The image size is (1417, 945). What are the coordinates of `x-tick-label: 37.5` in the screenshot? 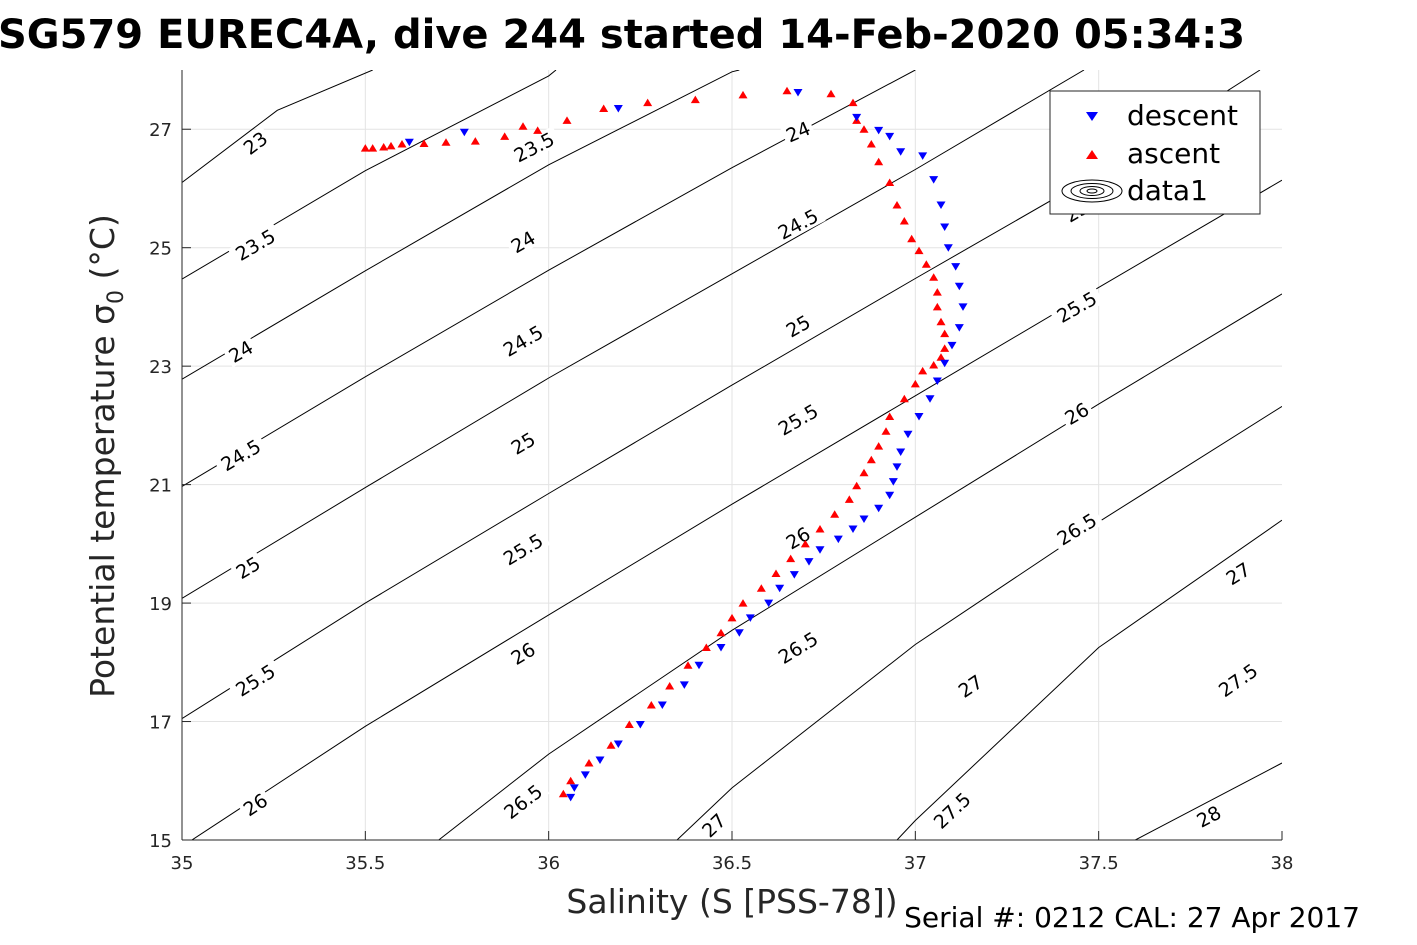 It's located at (1099, 863).